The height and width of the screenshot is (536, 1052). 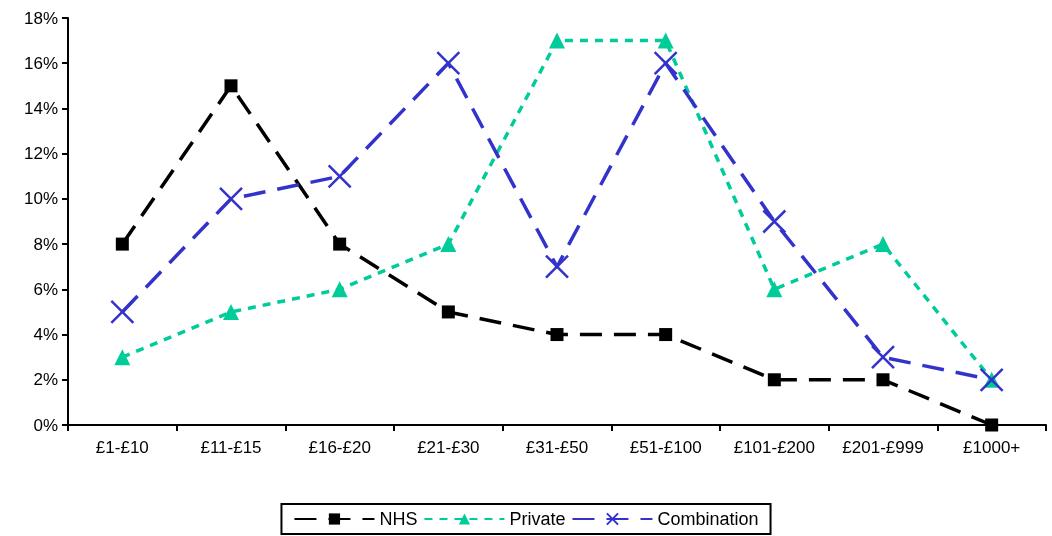 What do you see at coordinates (45, 335) in the screenshot?
I see `y-tick-label: 4%` at bounding box center [45, 335].